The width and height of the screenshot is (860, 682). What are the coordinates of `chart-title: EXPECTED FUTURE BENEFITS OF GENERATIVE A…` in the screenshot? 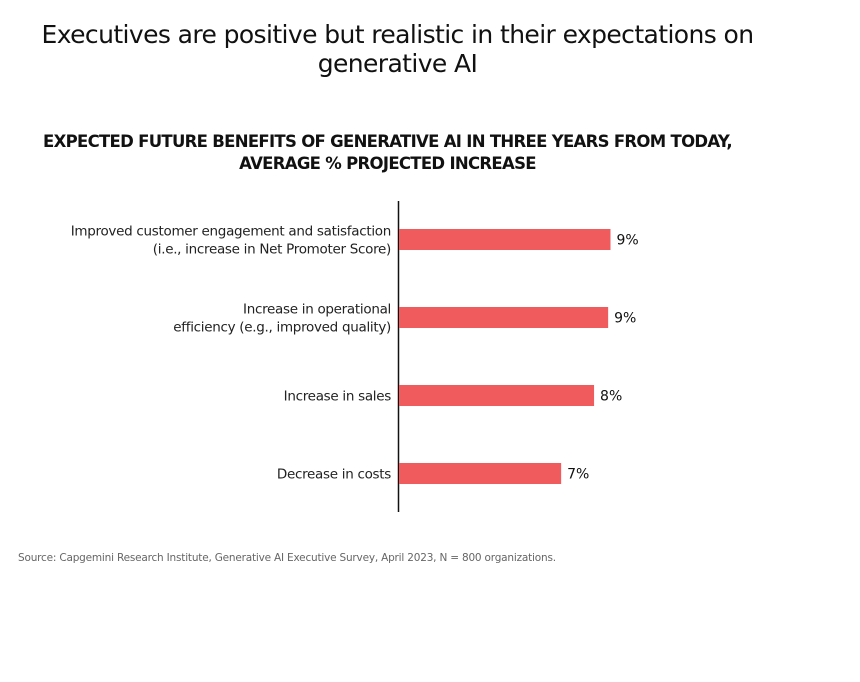 It's located at (388, 152).